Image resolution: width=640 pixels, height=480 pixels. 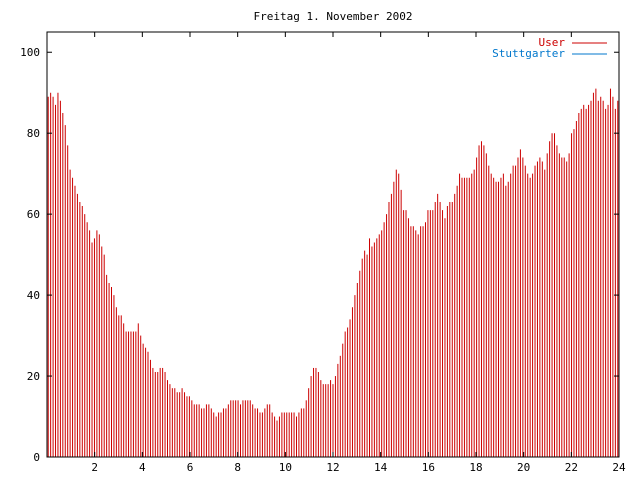 What do you see at coordinates (571, 467) in the screenshot?
I see `x-tick-label: 22` at bounding box center [571, 467].